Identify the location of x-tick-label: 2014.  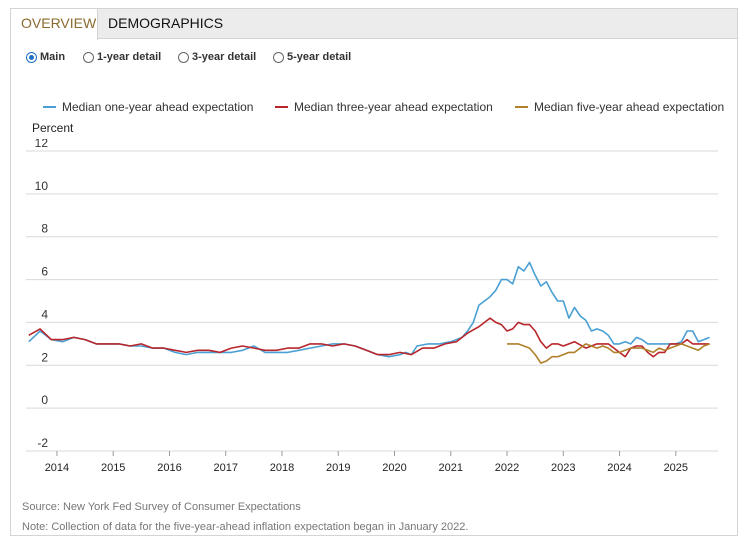
(57, 468).